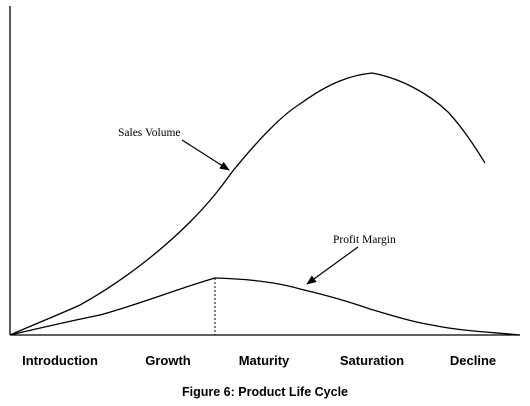 The width and height of the screenshot is (530, 406). What do you see at coordinates (60, 360) in the screenshot?
I see `stage-label-introduction: Introduction` at bounding box center [60, 360].